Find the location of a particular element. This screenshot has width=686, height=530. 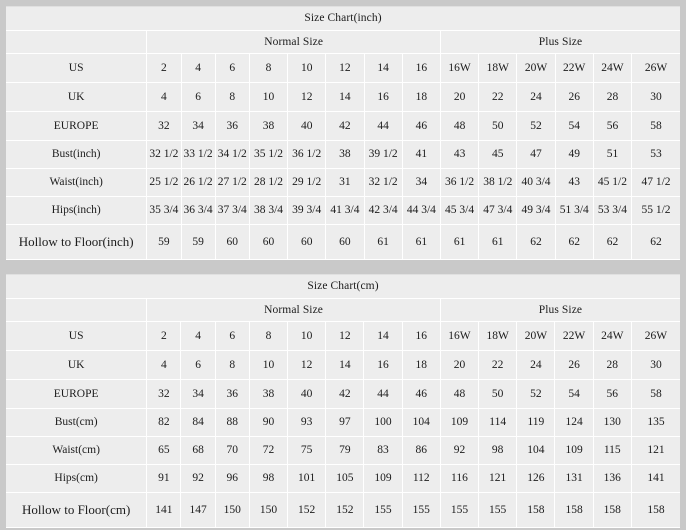

cell-us-4: 10 is located at coordinates (307, 68).